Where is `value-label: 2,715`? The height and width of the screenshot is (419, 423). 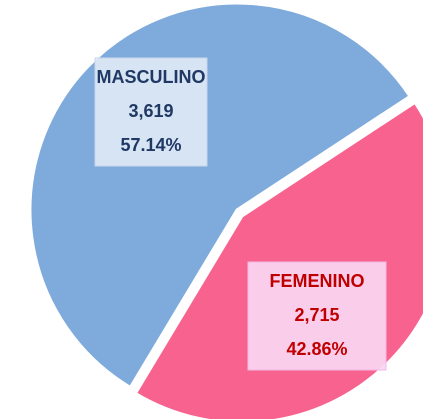 value-label: 2,715 is located at coordinates (316, 315).